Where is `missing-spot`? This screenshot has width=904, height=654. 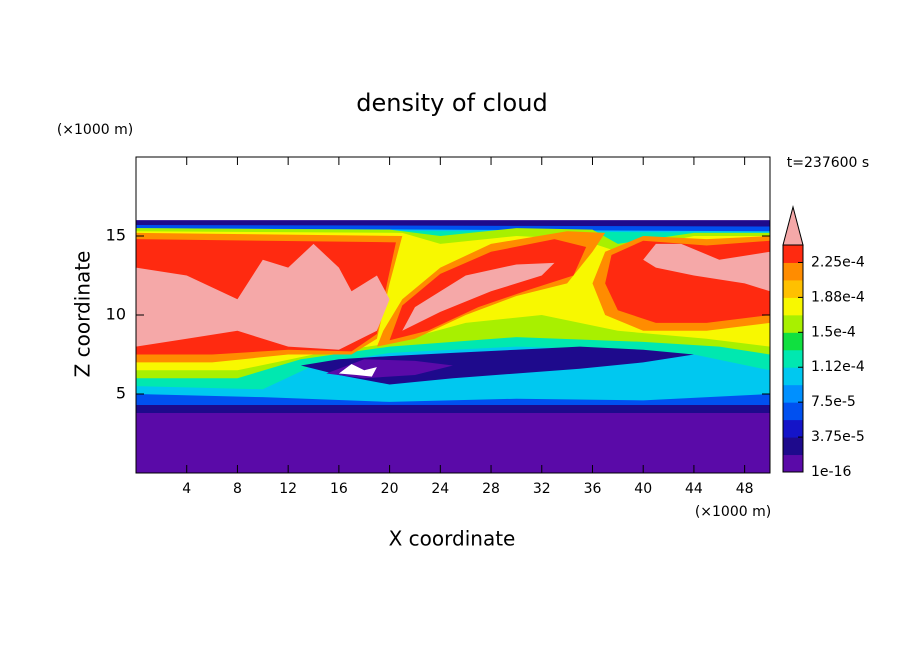
missing-spot is located at coordinates (357, 370).